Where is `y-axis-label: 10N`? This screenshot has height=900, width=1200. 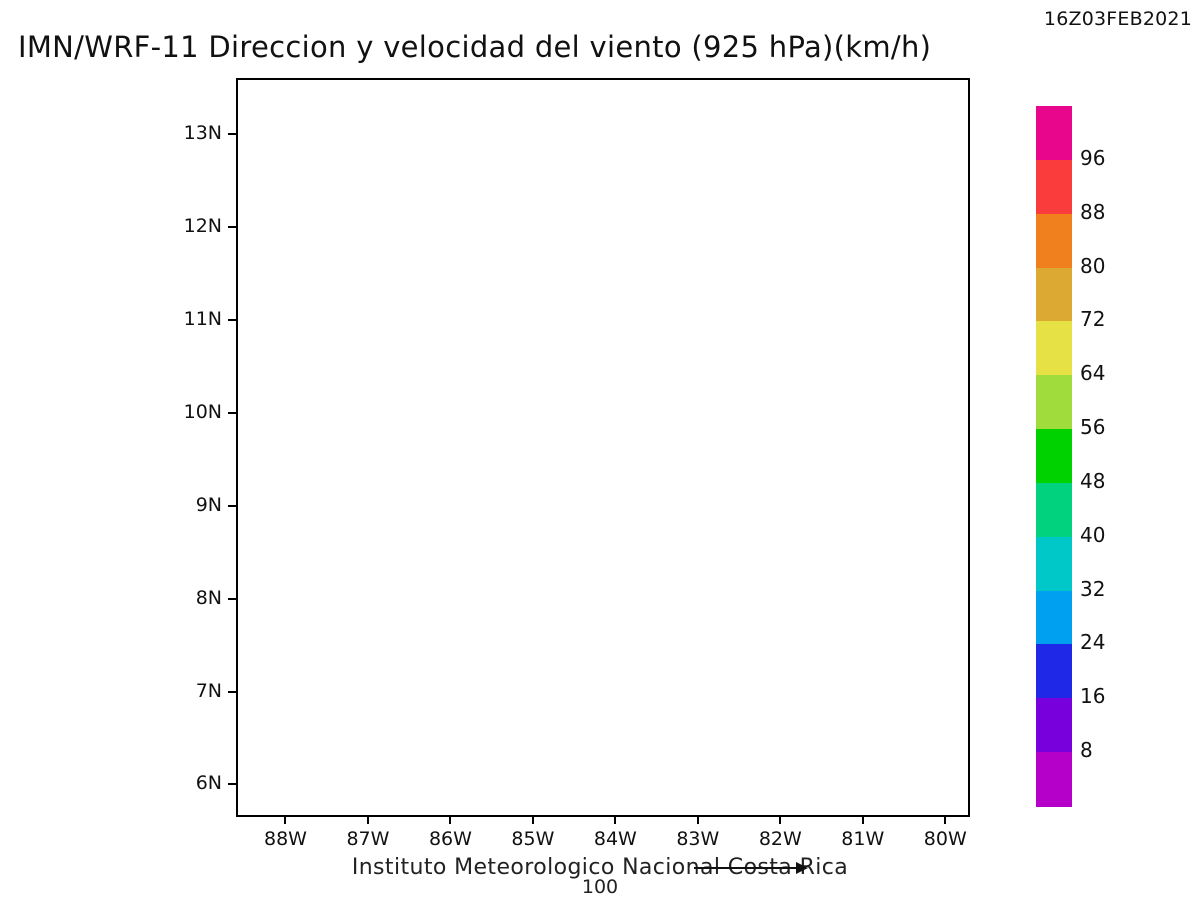 y-axis-label: 10N is located at coordinates (202, 411).